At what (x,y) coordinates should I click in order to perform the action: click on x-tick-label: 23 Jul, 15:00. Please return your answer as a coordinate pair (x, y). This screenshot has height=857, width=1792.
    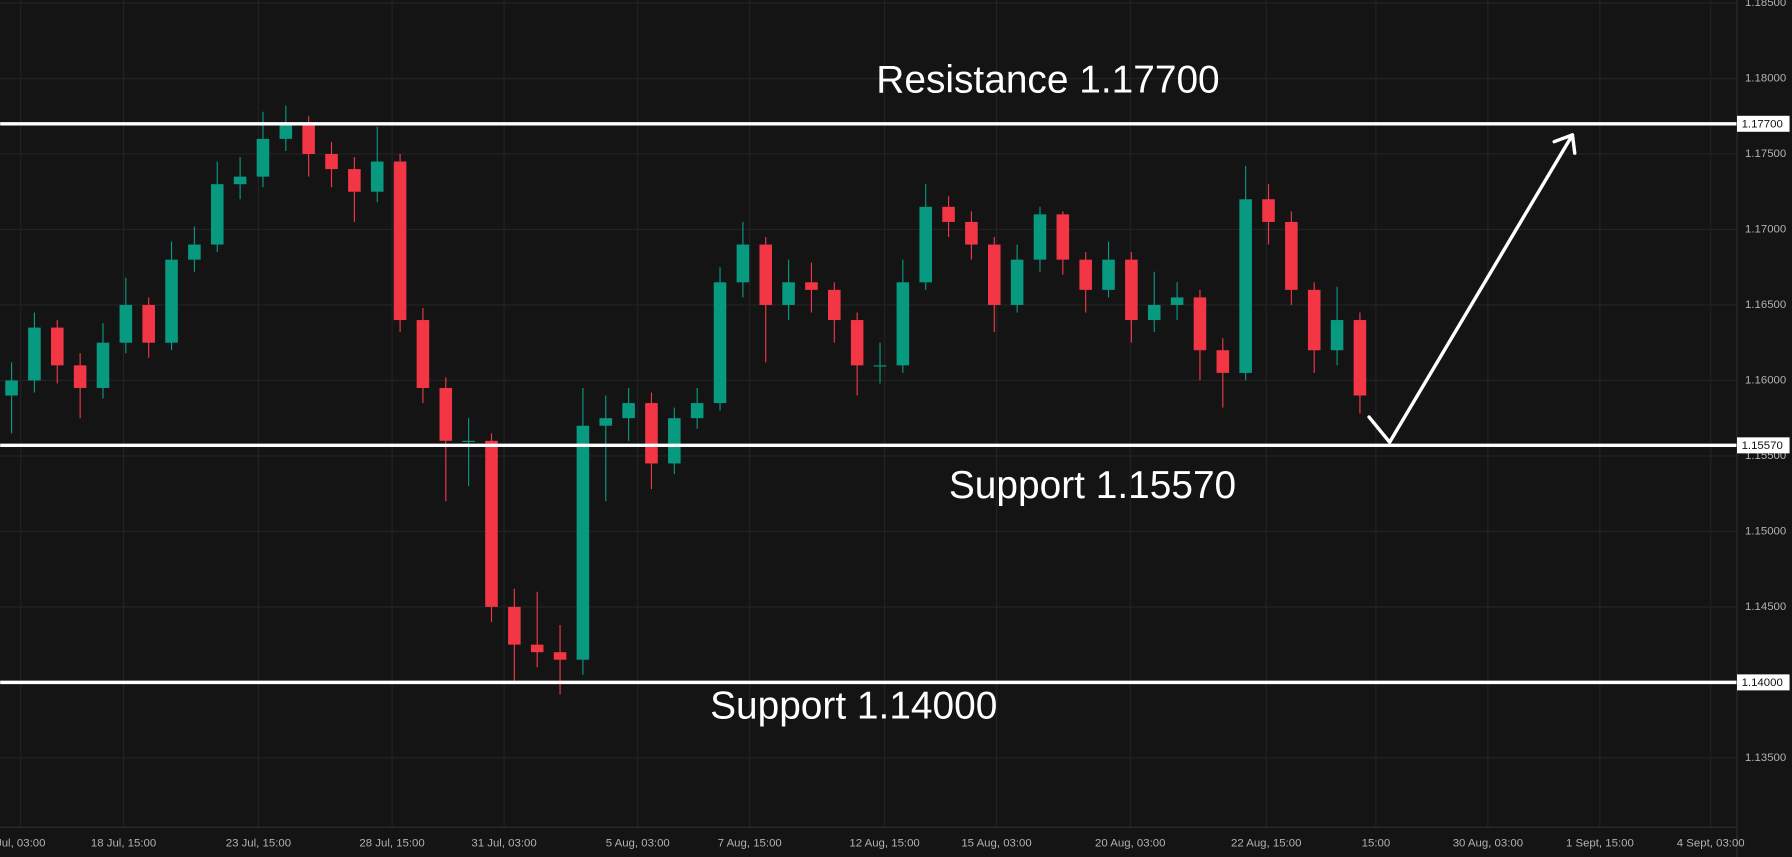
    Looking at the image, I should click on (258, 843).